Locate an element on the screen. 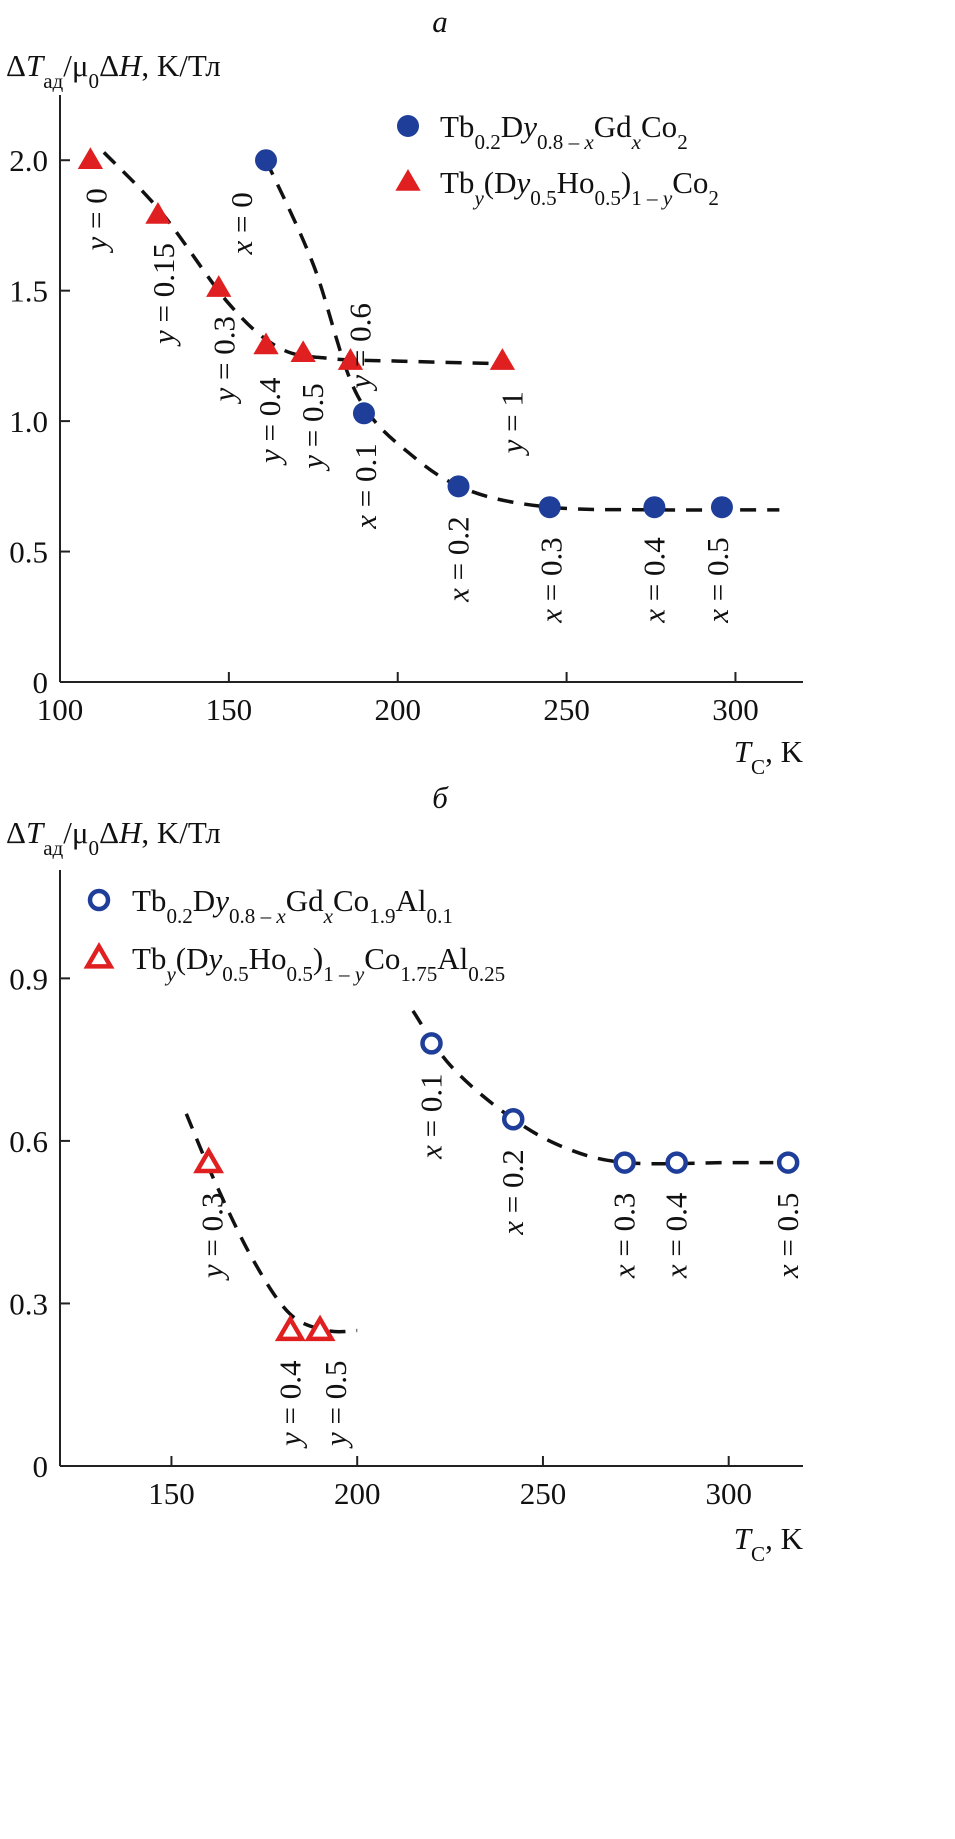 The image size is (955, 1839). data-label: x = 0 is located at coordinates (241, 223).